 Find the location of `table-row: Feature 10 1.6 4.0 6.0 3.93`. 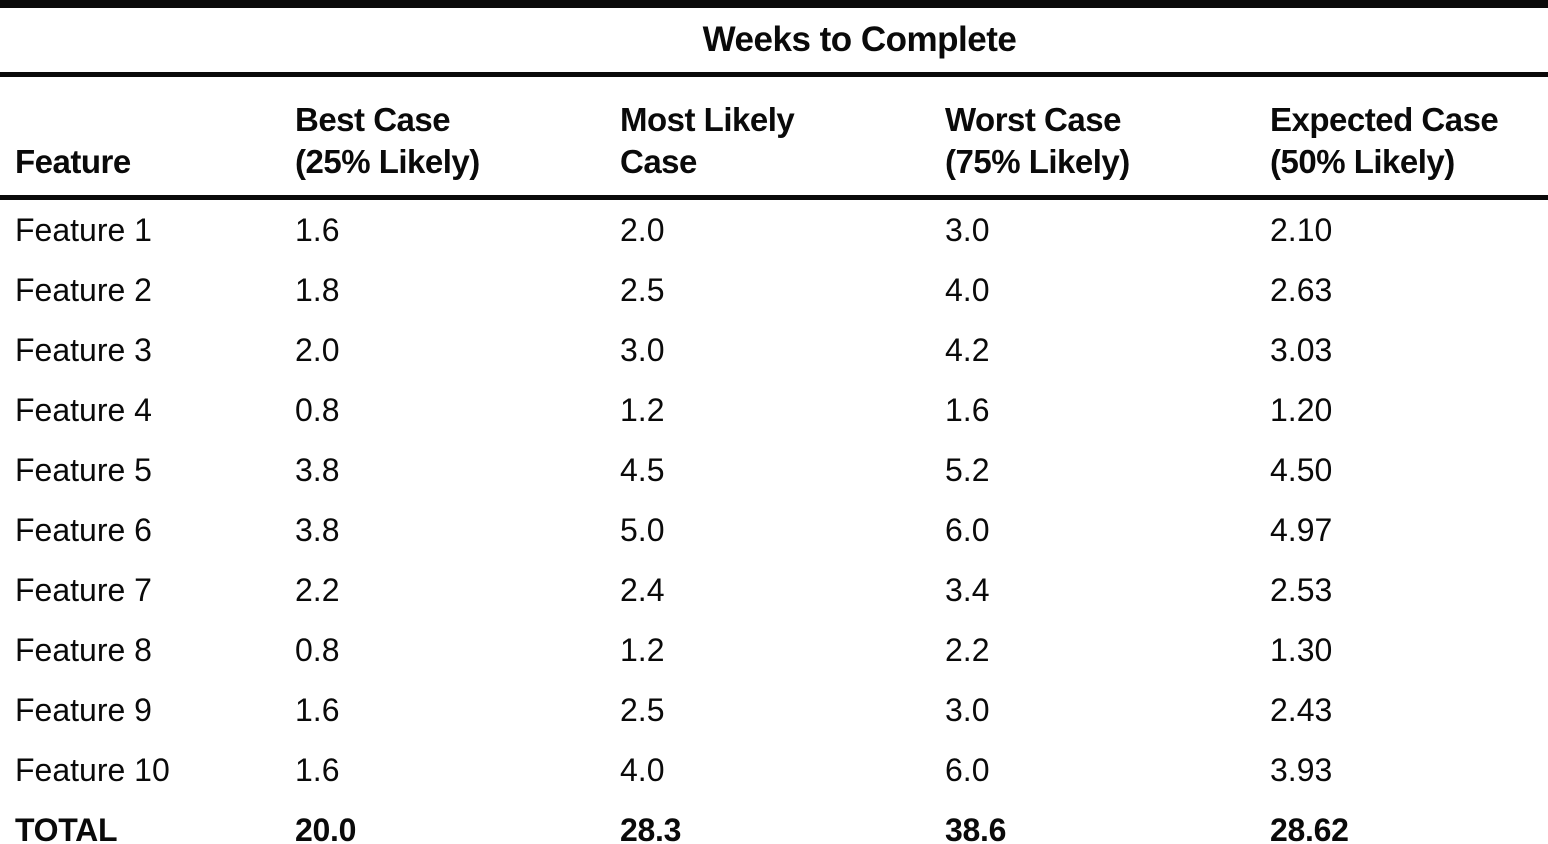

table-row: Feature 10 1.6 4.0 6.0 3.93 is located at coordinates (774, 770).